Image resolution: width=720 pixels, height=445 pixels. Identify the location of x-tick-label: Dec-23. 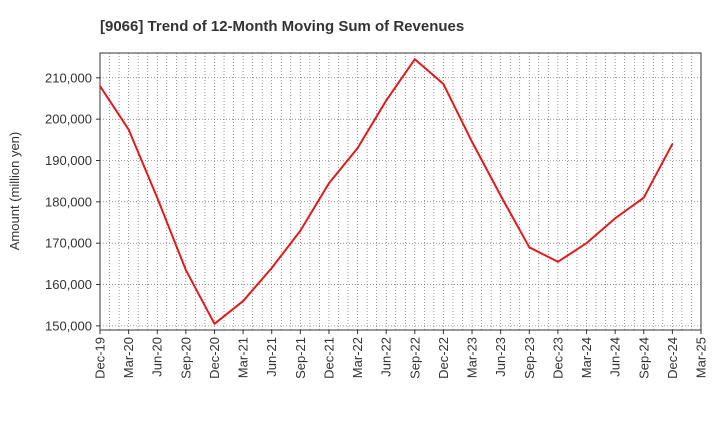
(557, 358).